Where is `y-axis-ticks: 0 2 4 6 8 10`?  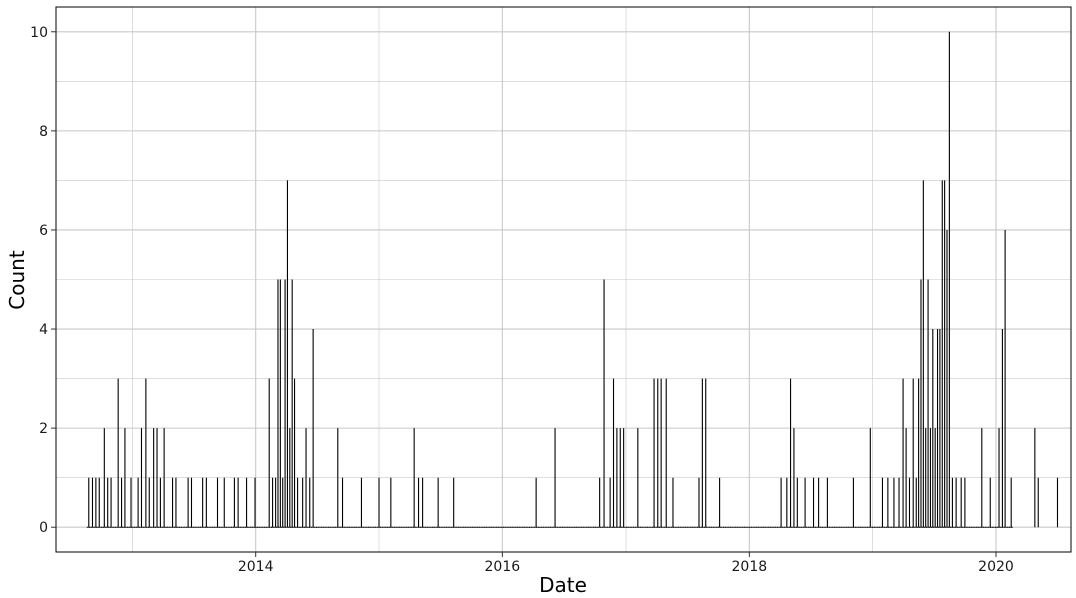 y-axis-ticks: 0 2 4 6 8 10 is located at coordinates (43, 280).